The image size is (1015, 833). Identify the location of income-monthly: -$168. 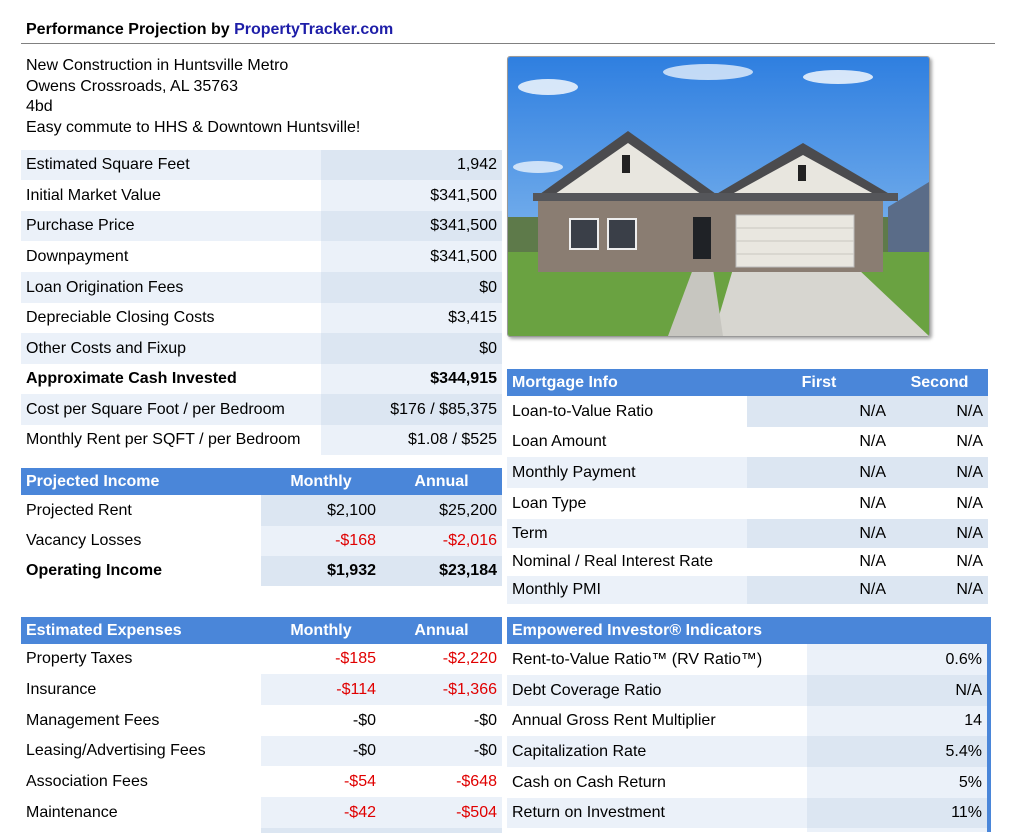
(321, 541).